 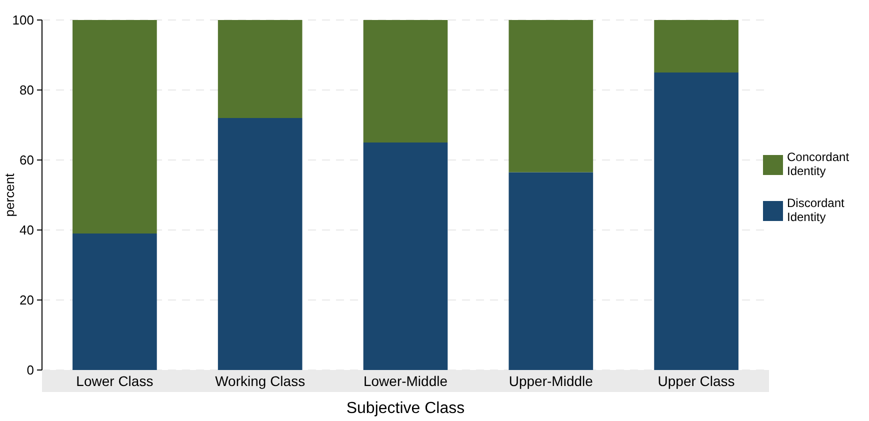 I want to click on legend-label: Concordant Identity, so click(x=818, y=164).